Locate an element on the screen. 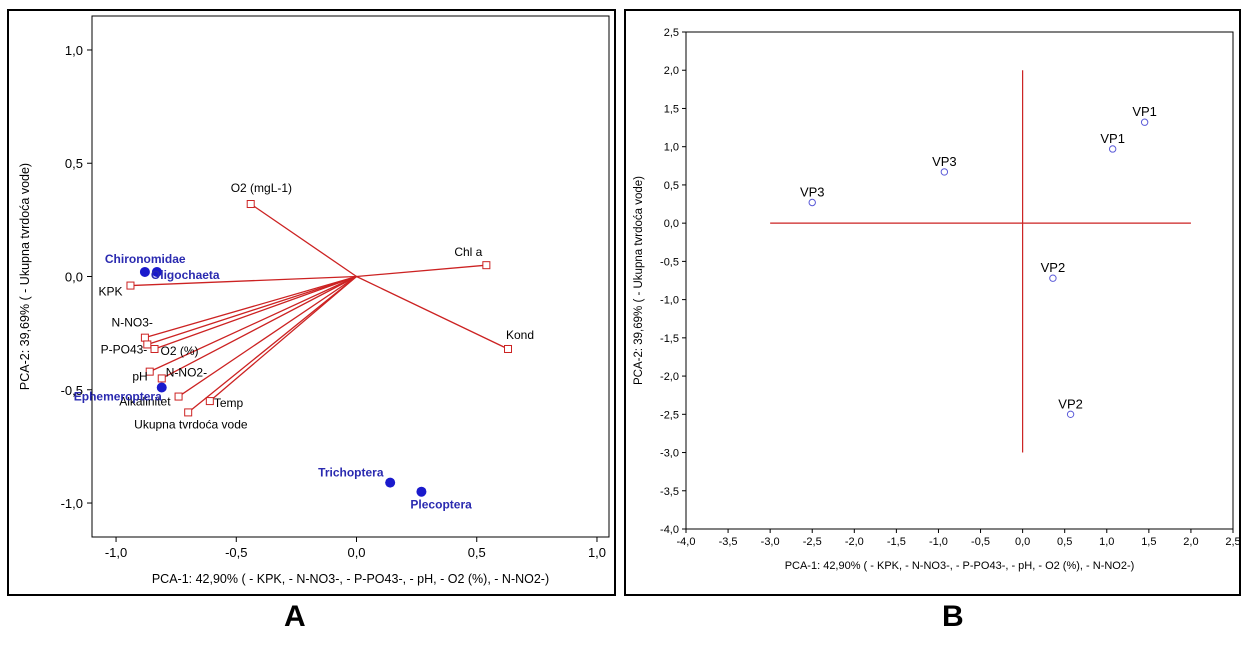 This screenshot has height=652, width=1243. variable-label: Alkalinitet is located at coordinates (145, 402).